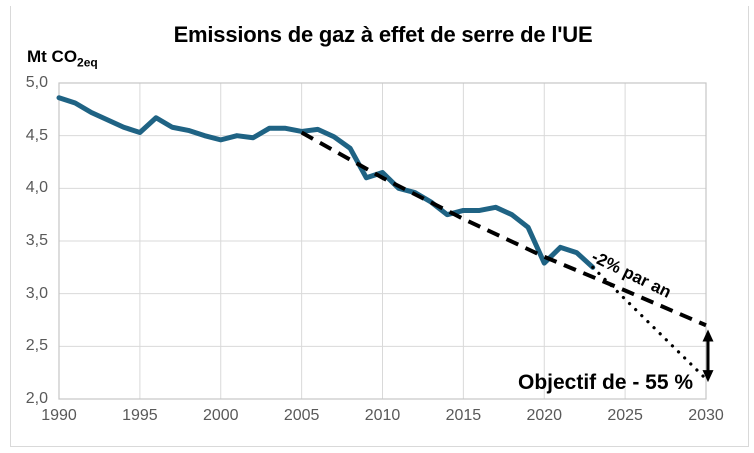 The height and width of the screenshot is (453, 754). What do you see at coordinates (36, 135) in the screenshot?
I see `y-axis-tick: 4,5` at bounding box center [36, 135].